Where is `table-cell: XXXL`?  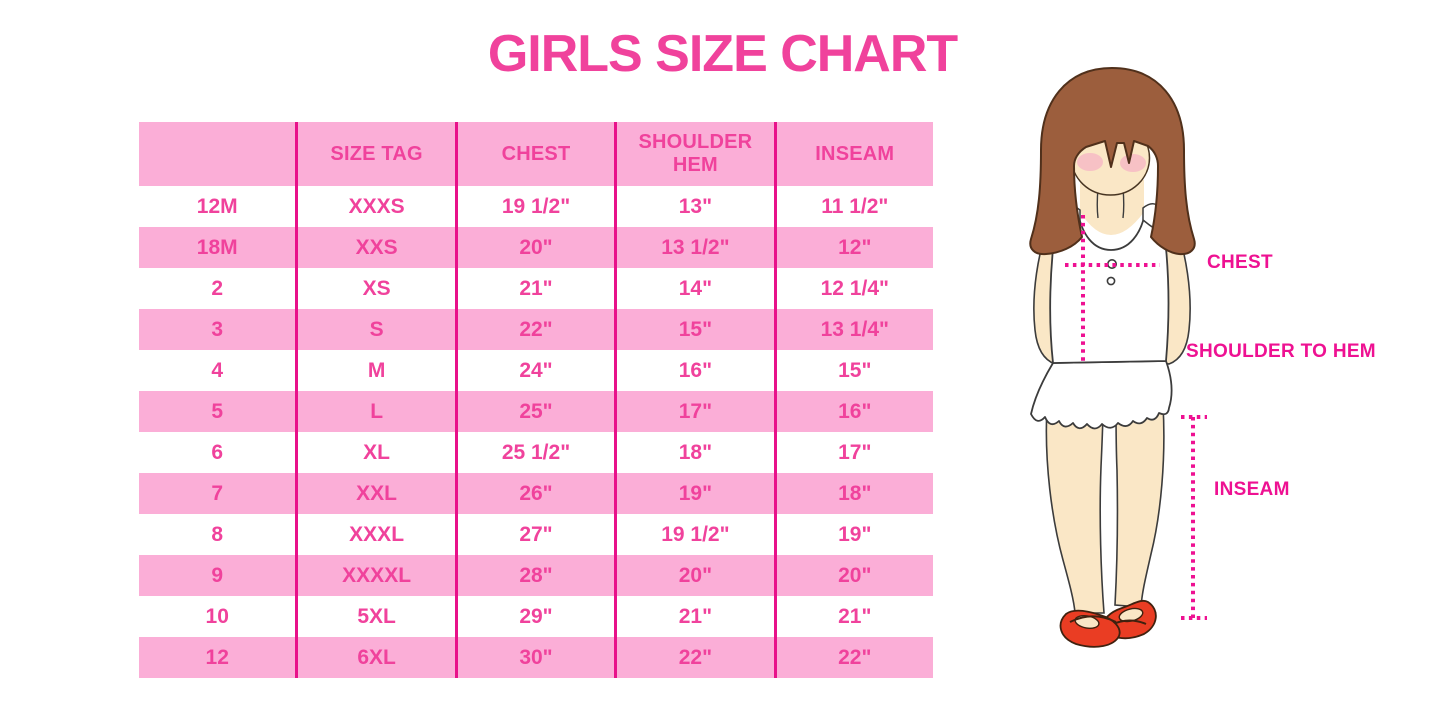
table-cell: XXXL is located at coordinates (376, 534).